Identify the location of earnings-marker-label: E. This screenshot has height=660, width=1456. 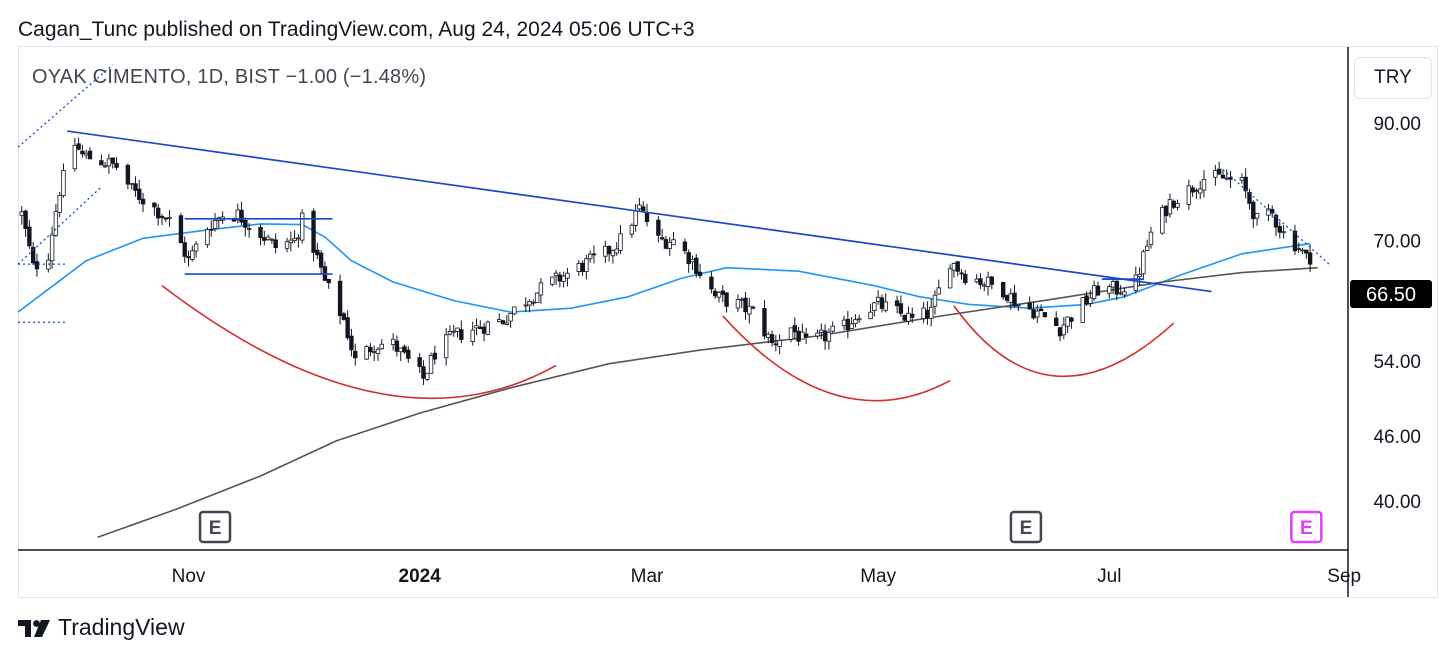
(1306, 528).